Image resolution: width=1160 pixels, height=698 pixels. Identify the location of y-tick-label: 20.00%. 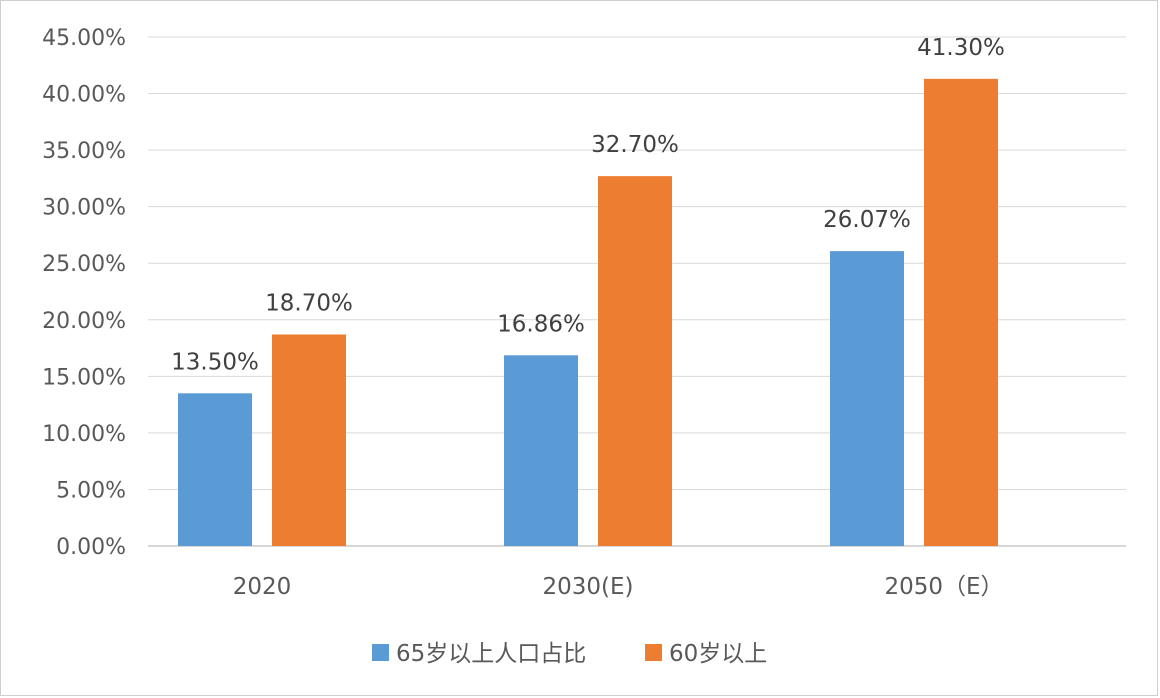
(84, 321).